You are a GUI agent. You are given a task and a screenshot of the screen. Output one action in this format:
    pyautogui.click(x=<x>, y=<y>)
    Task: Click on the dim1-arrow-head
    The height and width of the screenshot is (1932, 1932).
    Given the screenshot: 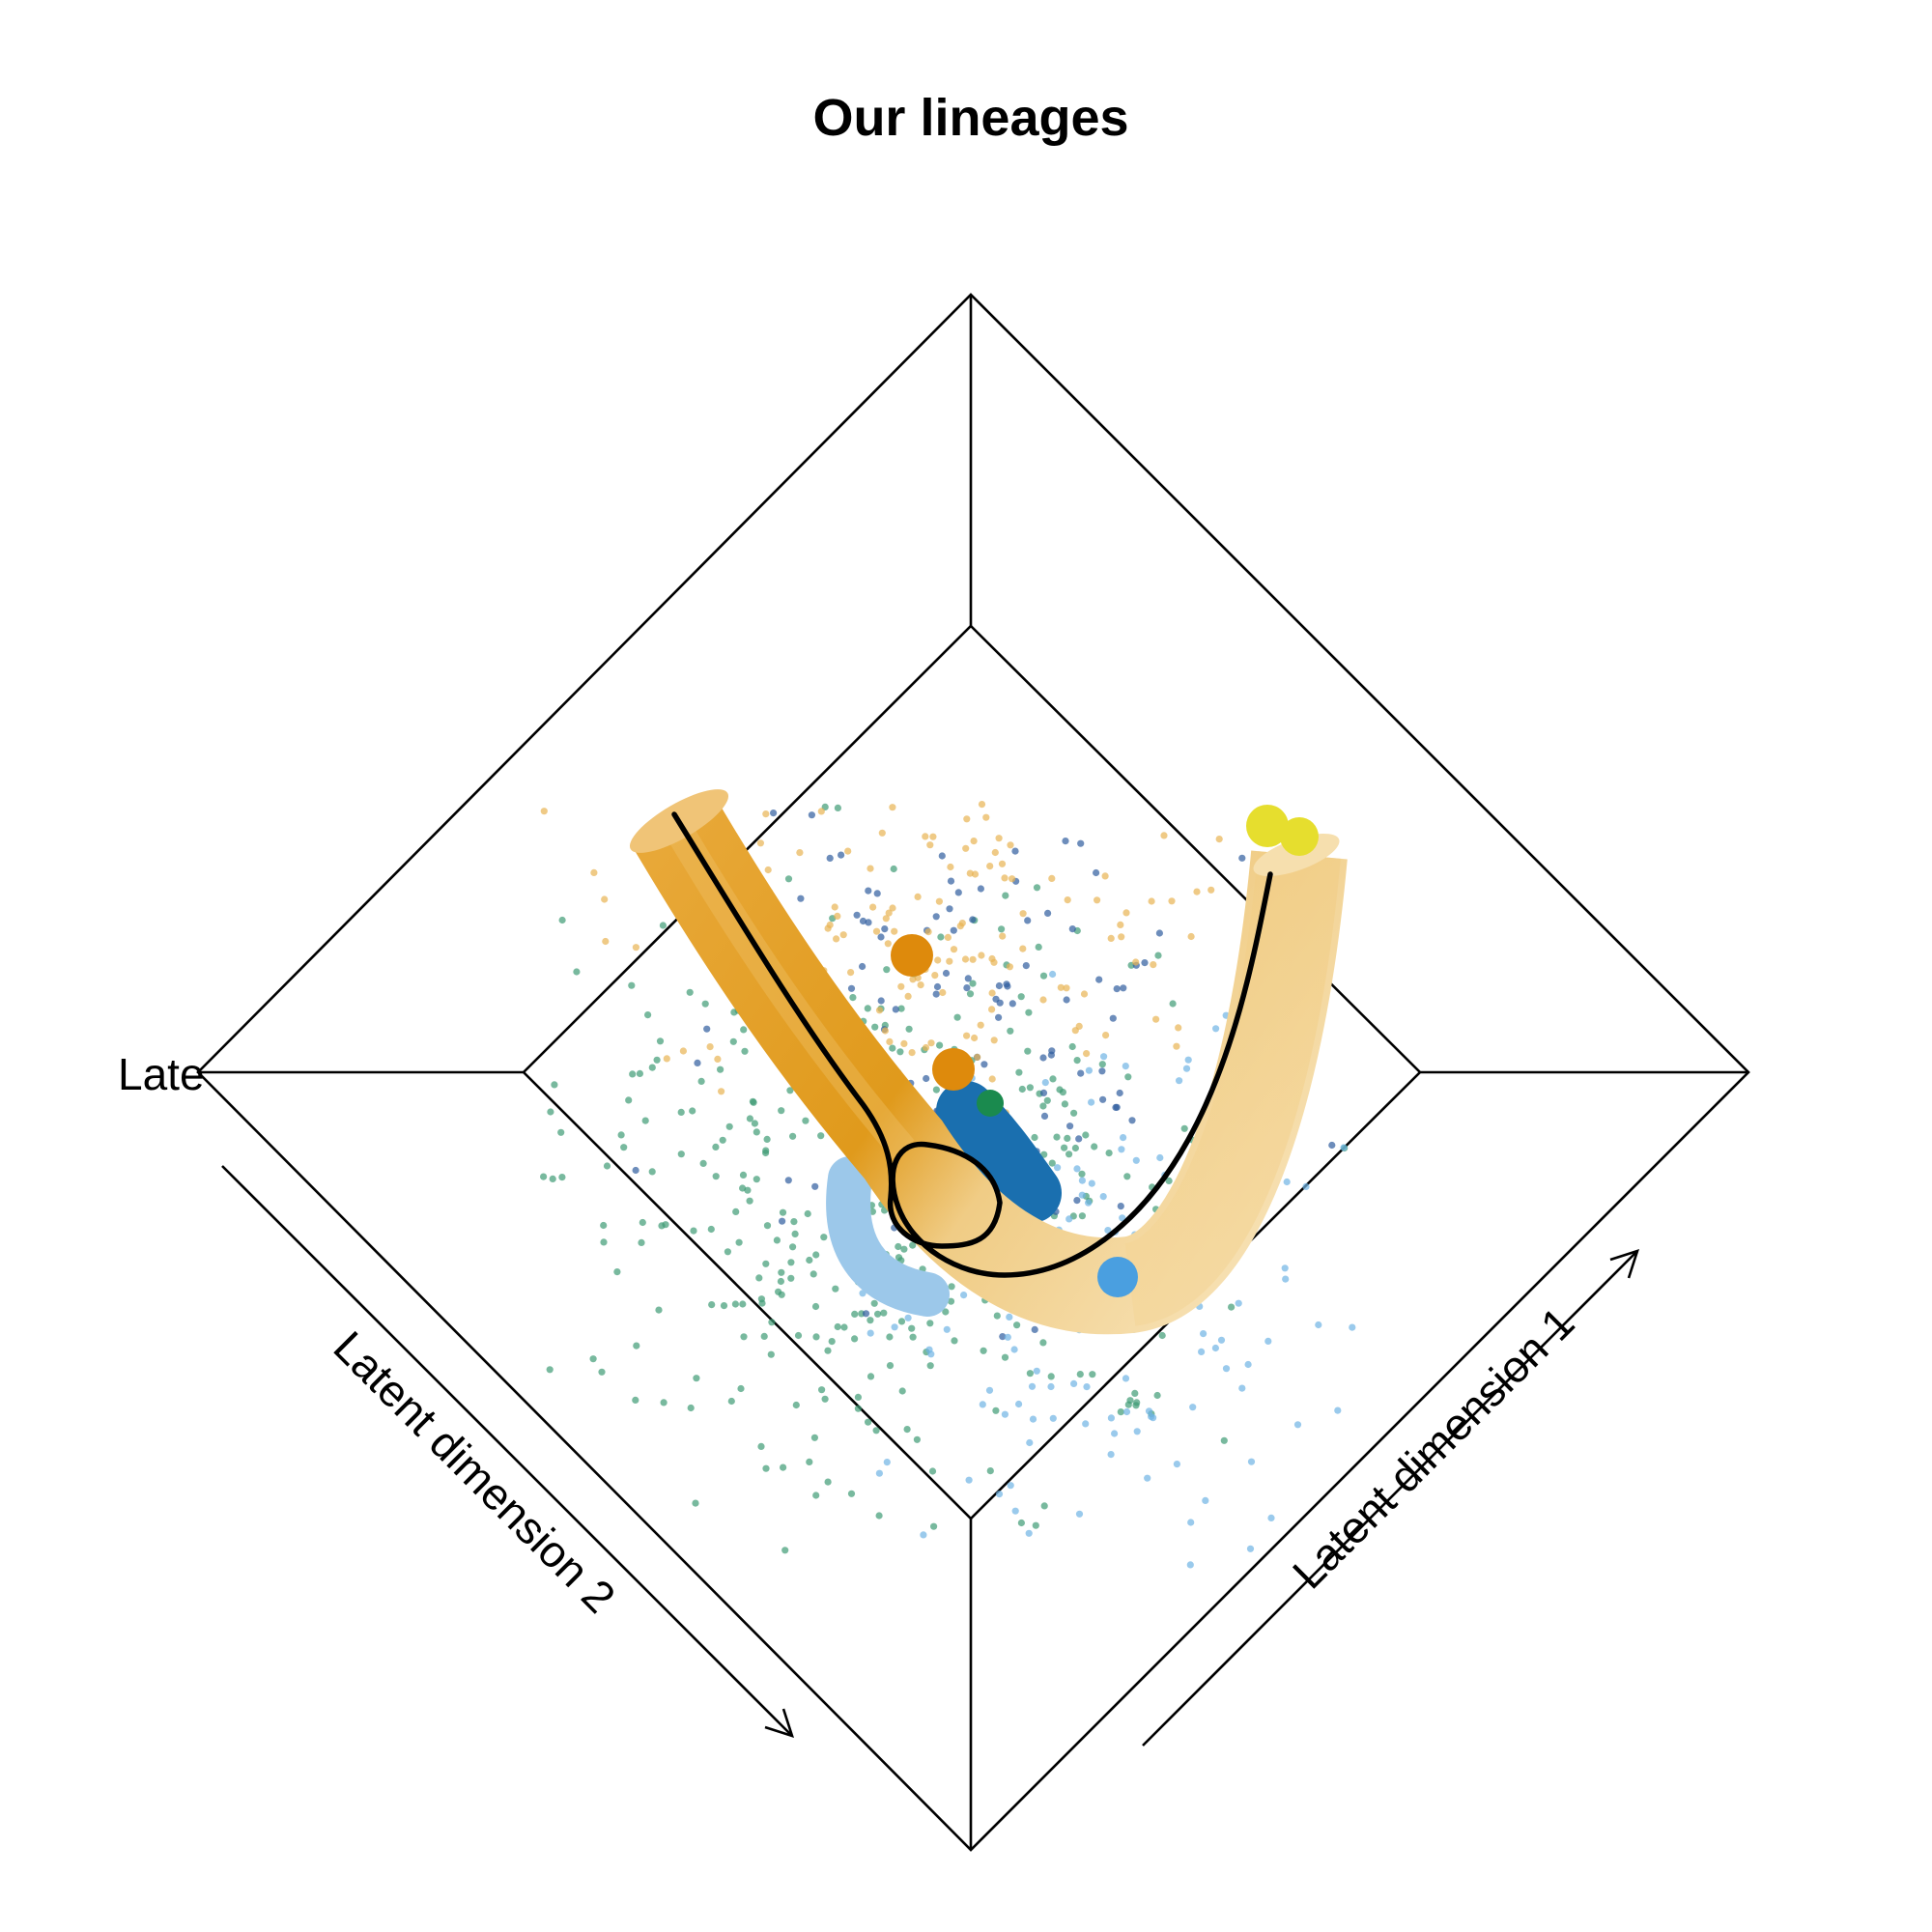 What is the action you would take?
    pyautogui.click(x=1624, y=1263)
    